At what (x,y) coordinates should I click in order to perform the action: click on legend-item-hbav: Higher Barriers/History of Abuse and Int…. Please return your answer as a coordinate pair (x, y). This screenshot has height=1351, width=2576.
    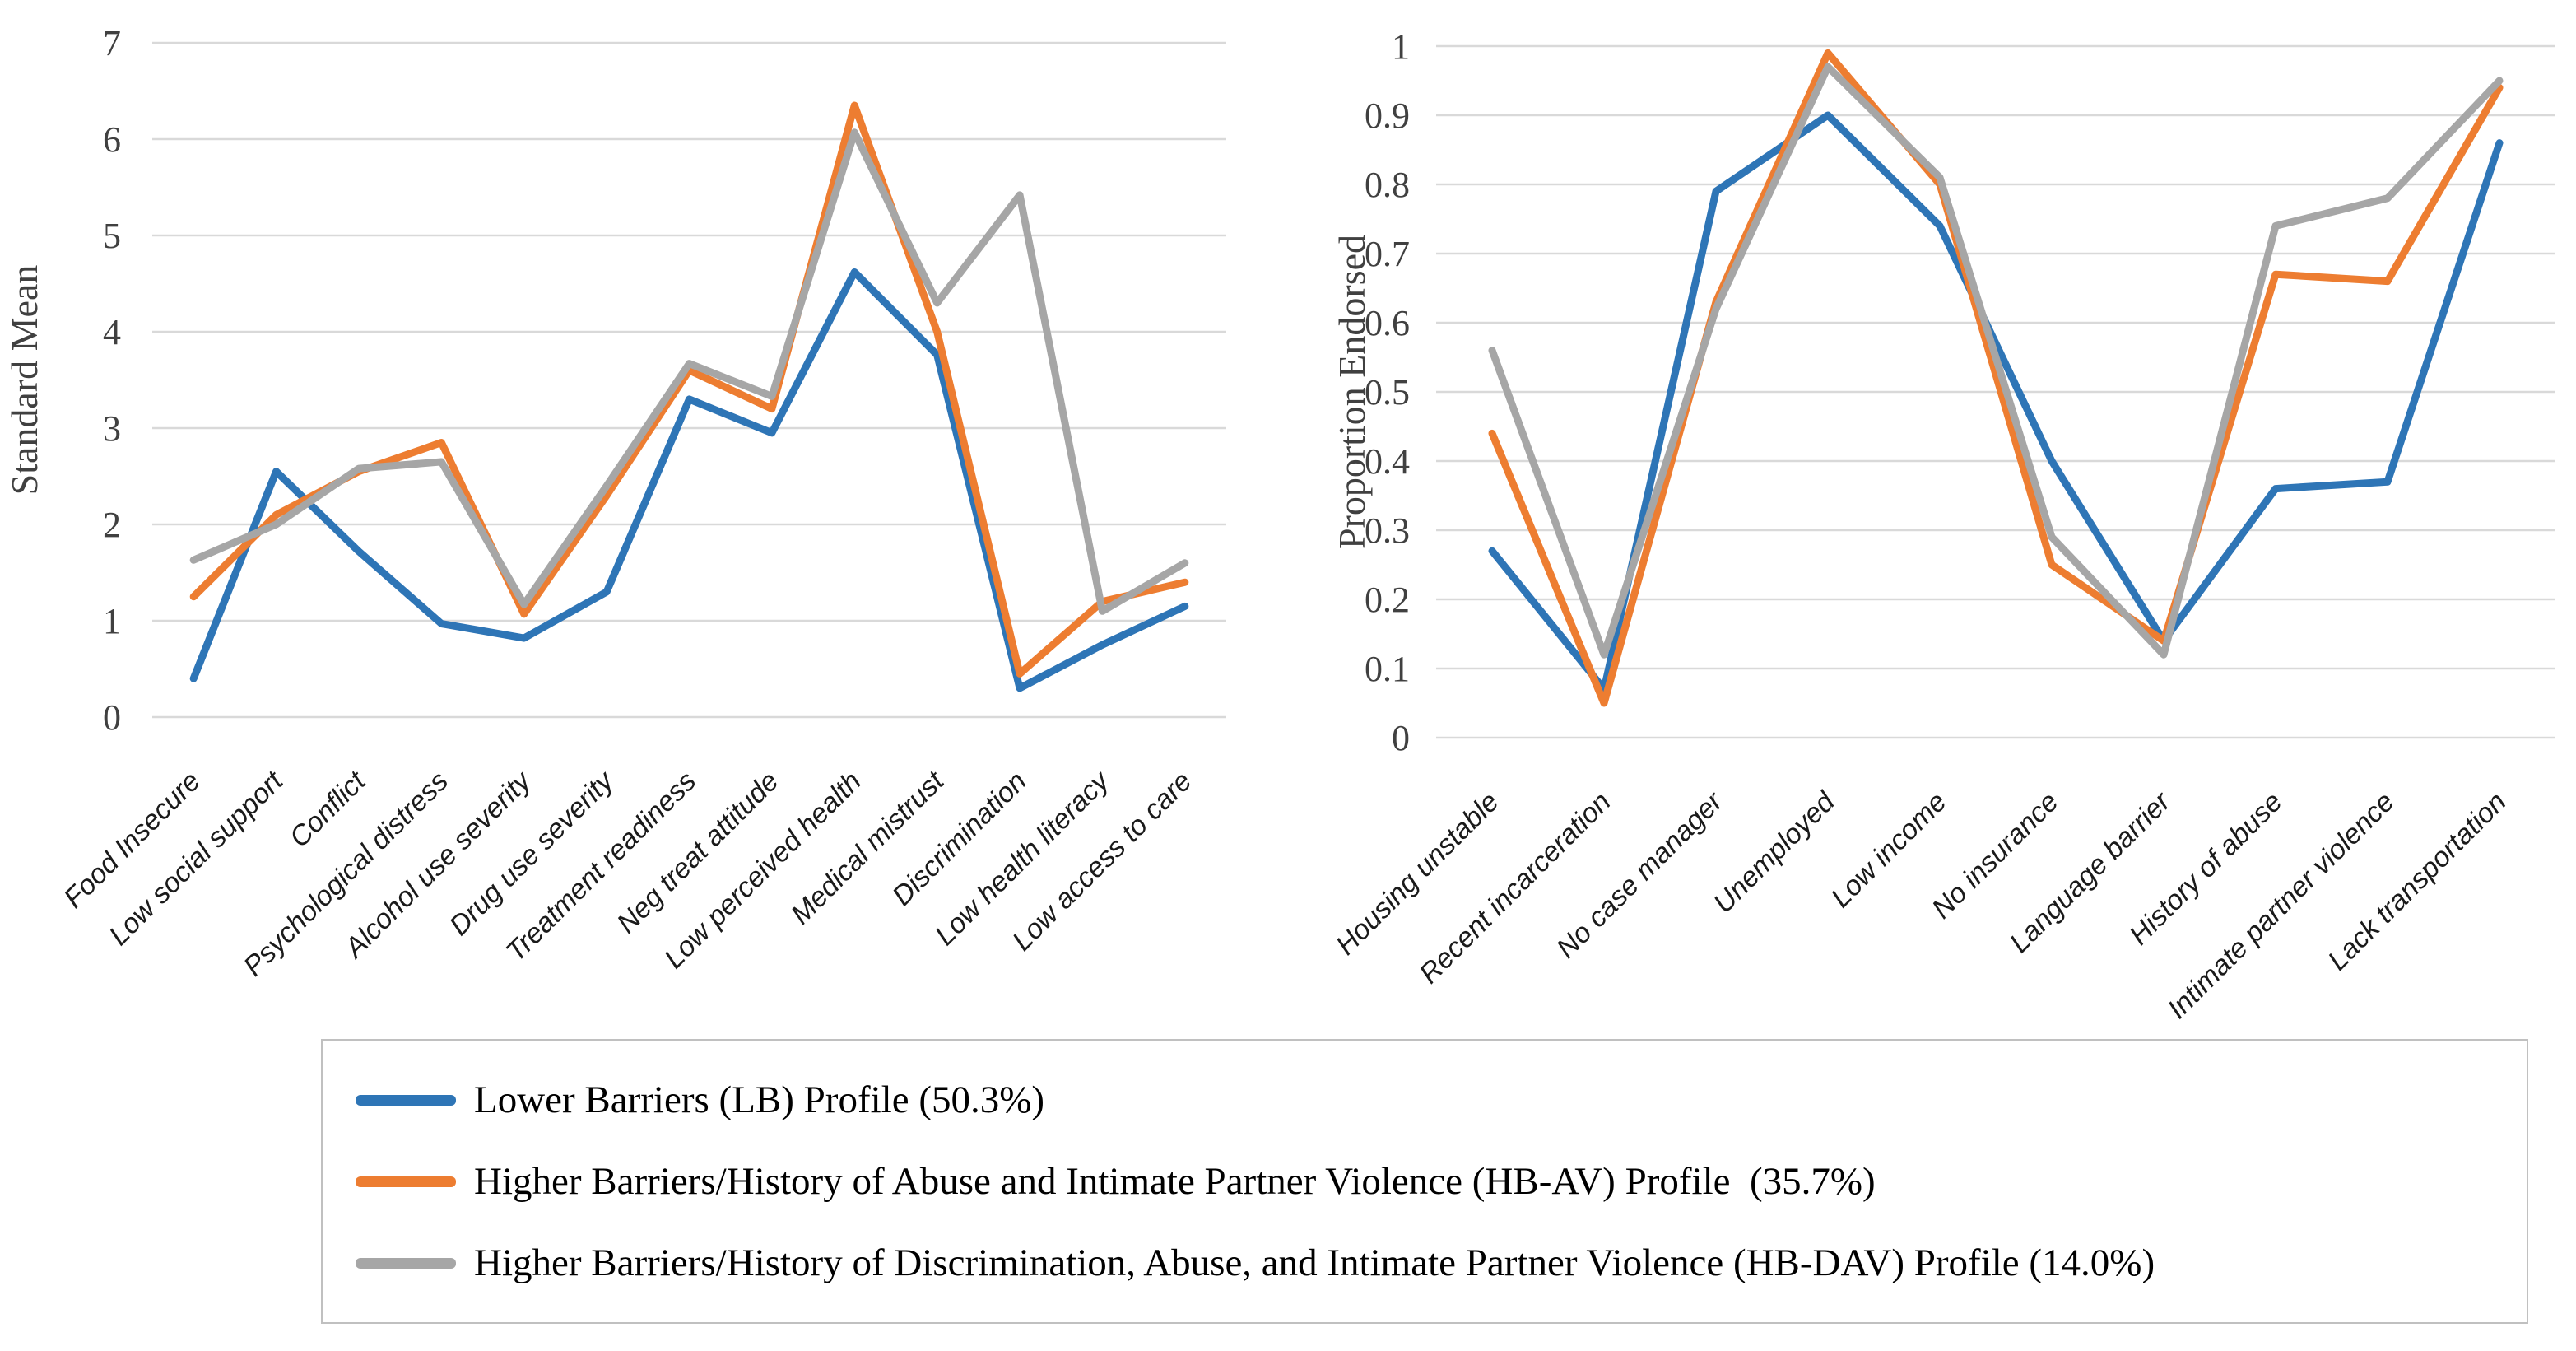
    Looking at the image, I should click on (1441, 1181).